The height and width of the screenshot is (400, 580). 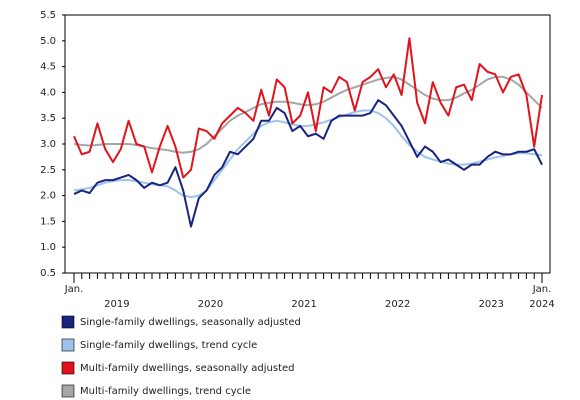 I want to click on y-tick-label: 2.5, so click(x=48, y=170).